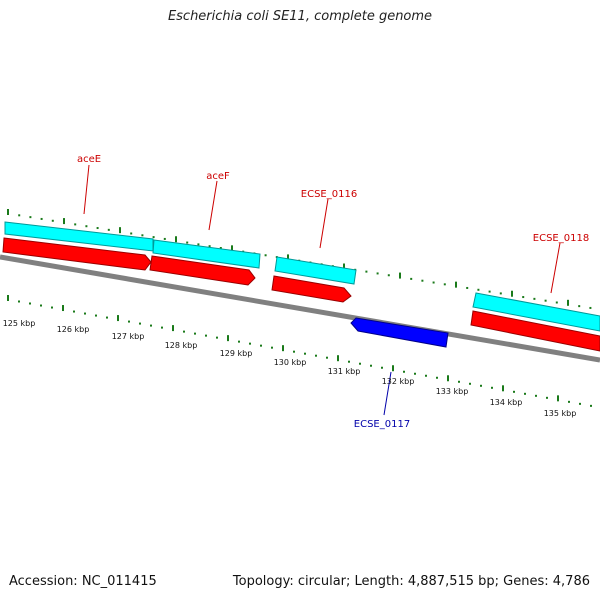 Image resolution: width=600 pixels, height=600 pixels. I want to click on map-title: Escherichia coli SE11, complete genome, so click(300, 16).